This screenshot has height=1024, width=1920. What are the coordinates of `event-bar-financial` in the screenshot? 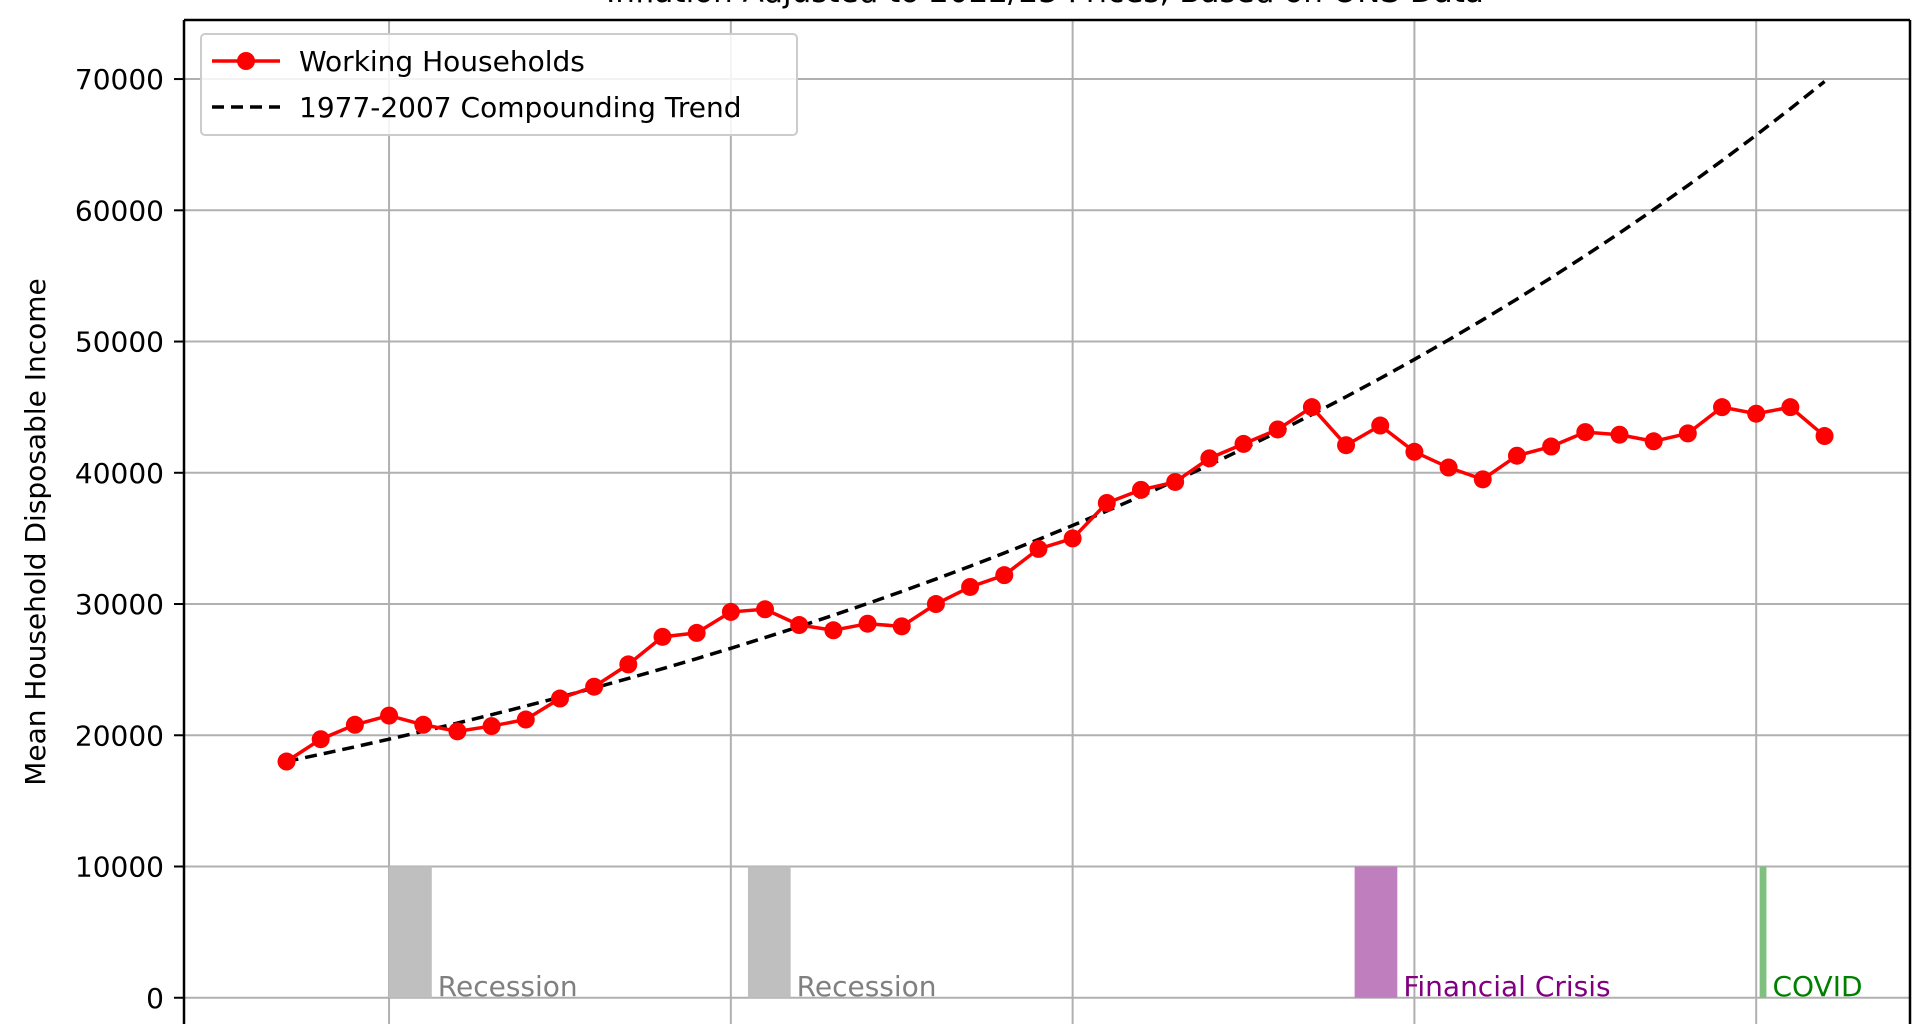 It's located at (1376, 932).